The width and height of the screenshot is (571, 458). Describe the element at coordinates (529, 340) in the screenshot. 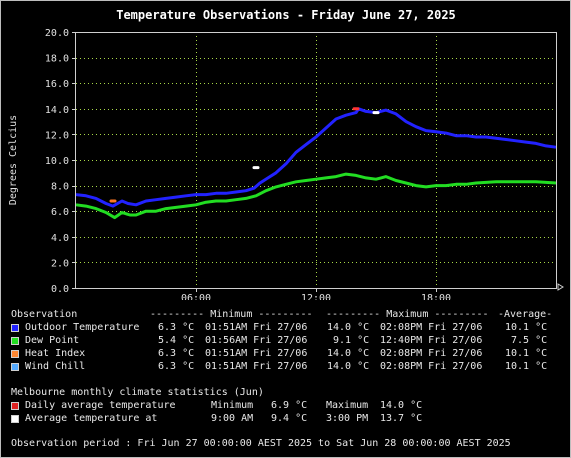

I see `dew-point-avg: 7.5 °C` at that location.